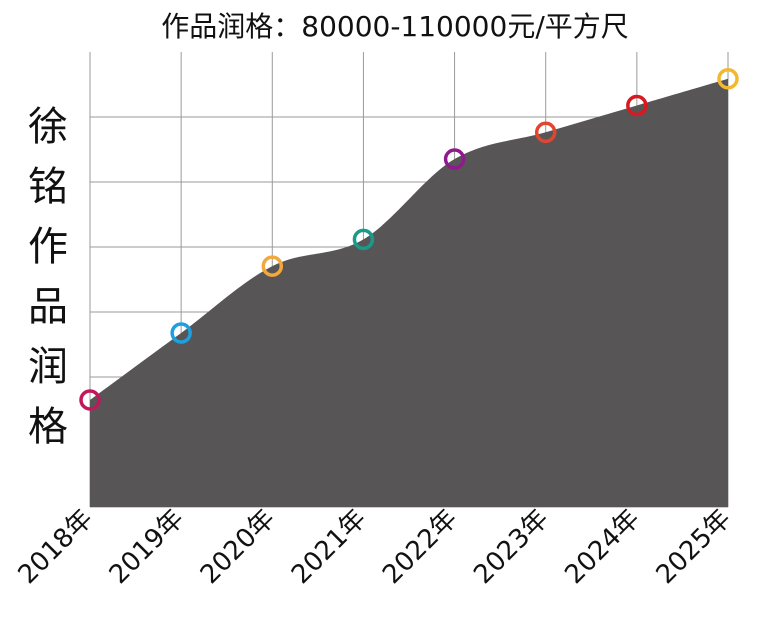  I want to click on y-axis-label-char: 作, so click(48, 247).